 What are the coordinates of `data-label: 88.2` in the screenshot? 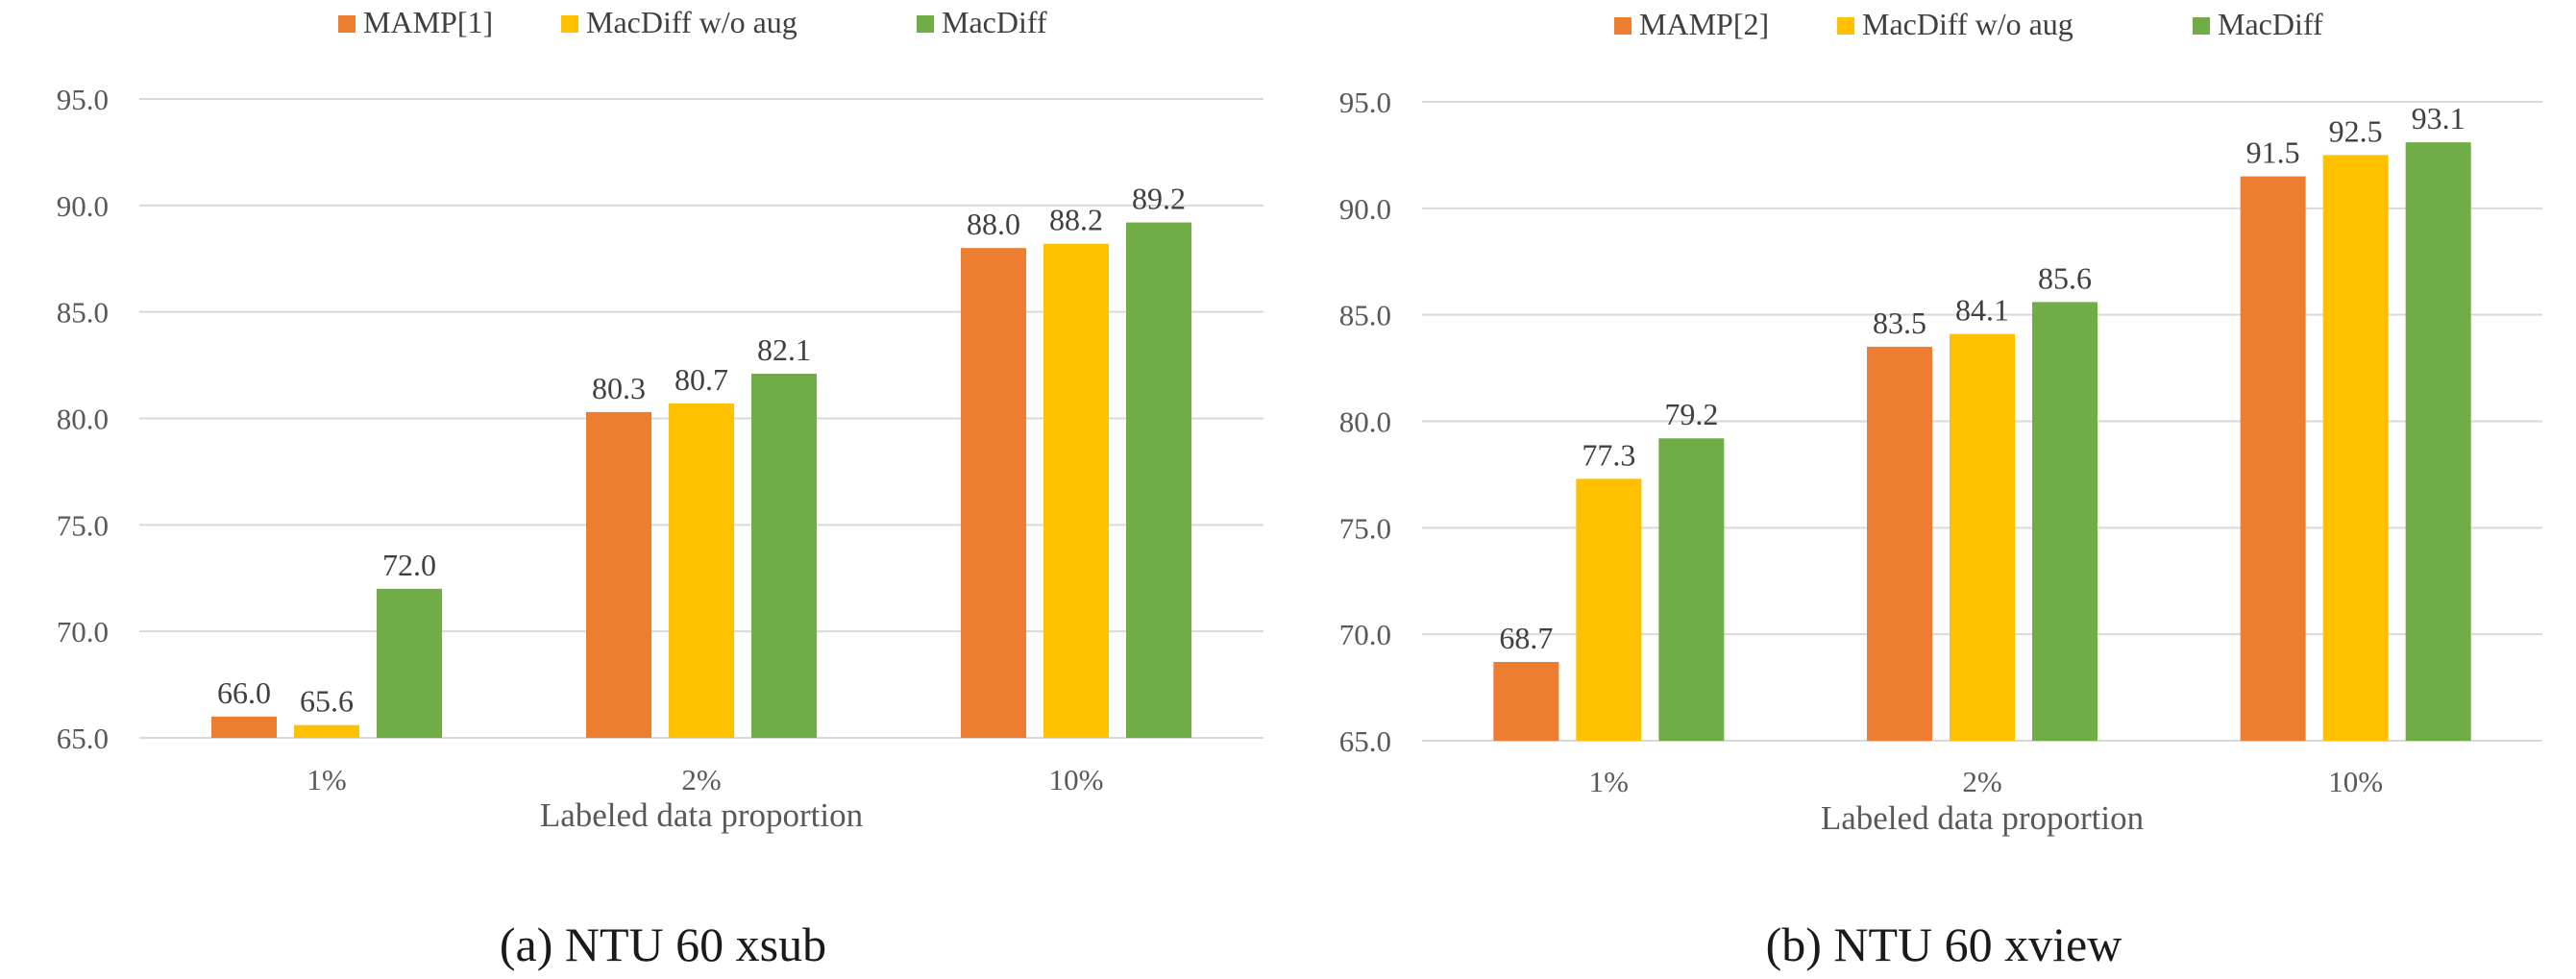 It's located at (1076, 220).